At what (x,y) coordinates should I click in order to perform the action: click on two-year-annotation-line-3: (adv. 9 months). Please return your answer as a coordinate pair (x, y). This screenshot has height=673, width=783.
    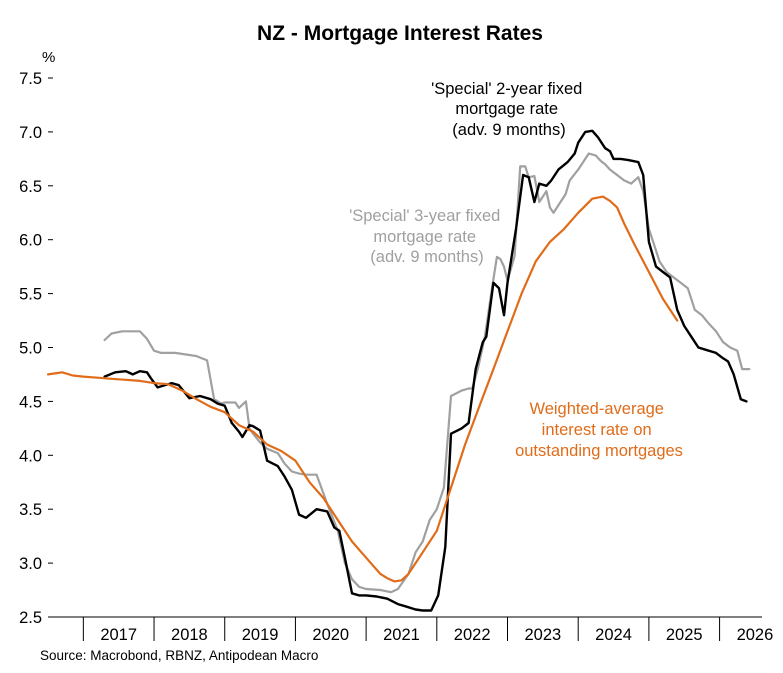
    Looking at the image, I should click on (508, 130).